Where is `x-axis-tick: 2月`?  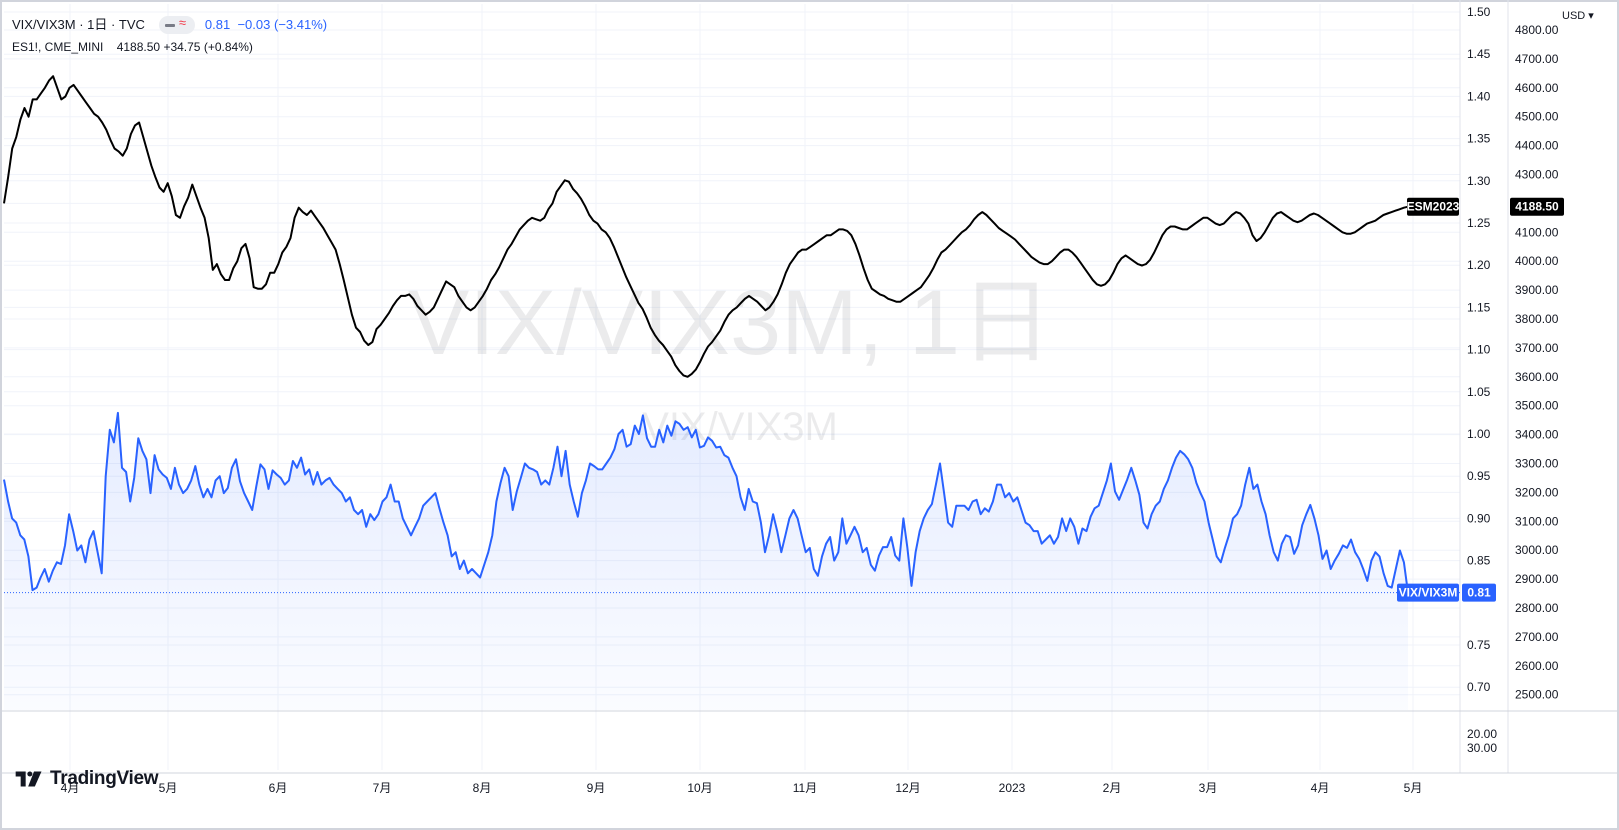
x-axis-tick: 2月 is located at coordinates (1112, 788).